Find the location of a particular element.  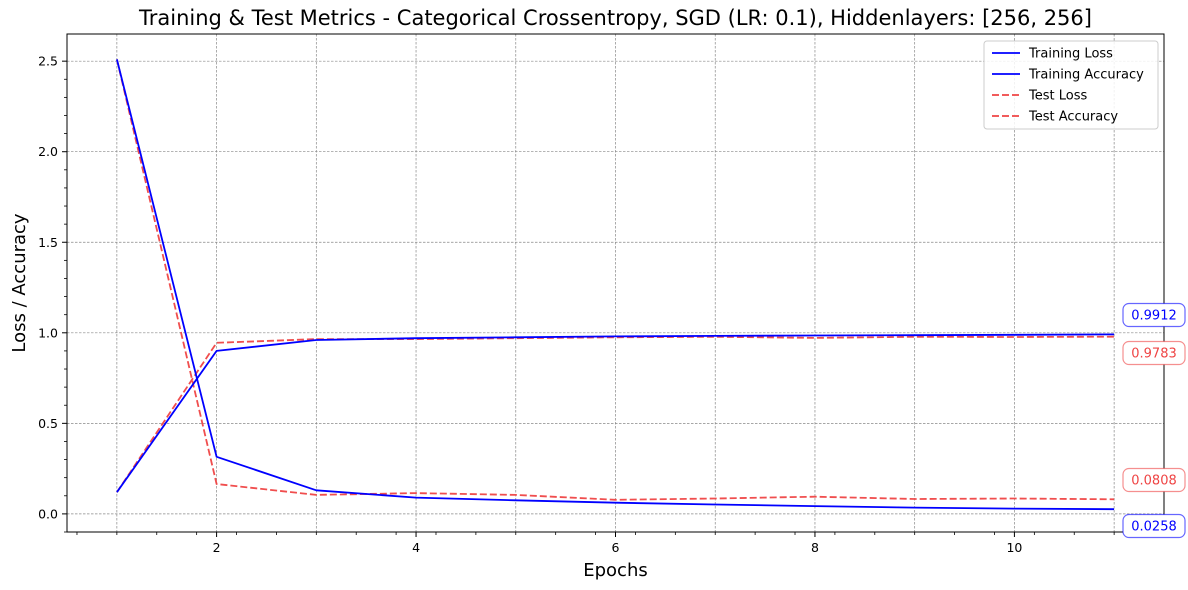

x-axis-title: Epochs is located at coordinates (615, 570).